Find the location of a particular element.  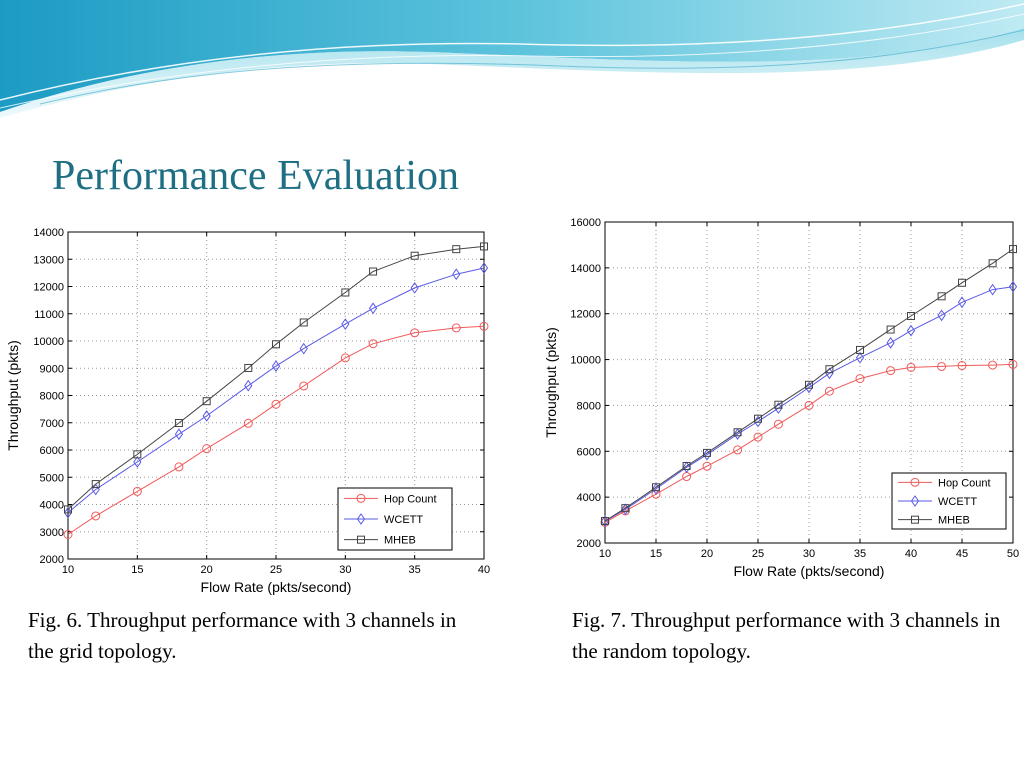

chart1-series-wcett is located at coordinates (276, 390).